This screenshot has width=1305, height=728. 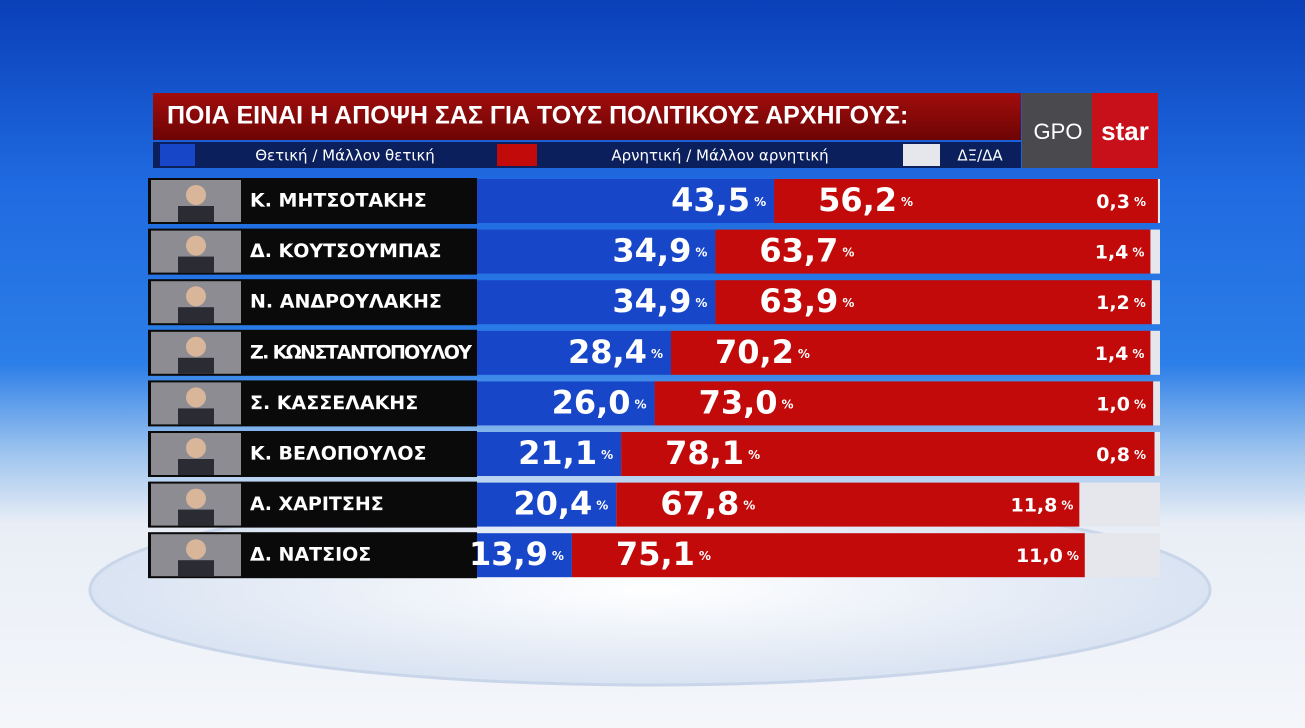 What do you see at coordinates (1113, 303) in the screenshot?
I see `value-number: 1,2` at bounding box center [1113, 303].